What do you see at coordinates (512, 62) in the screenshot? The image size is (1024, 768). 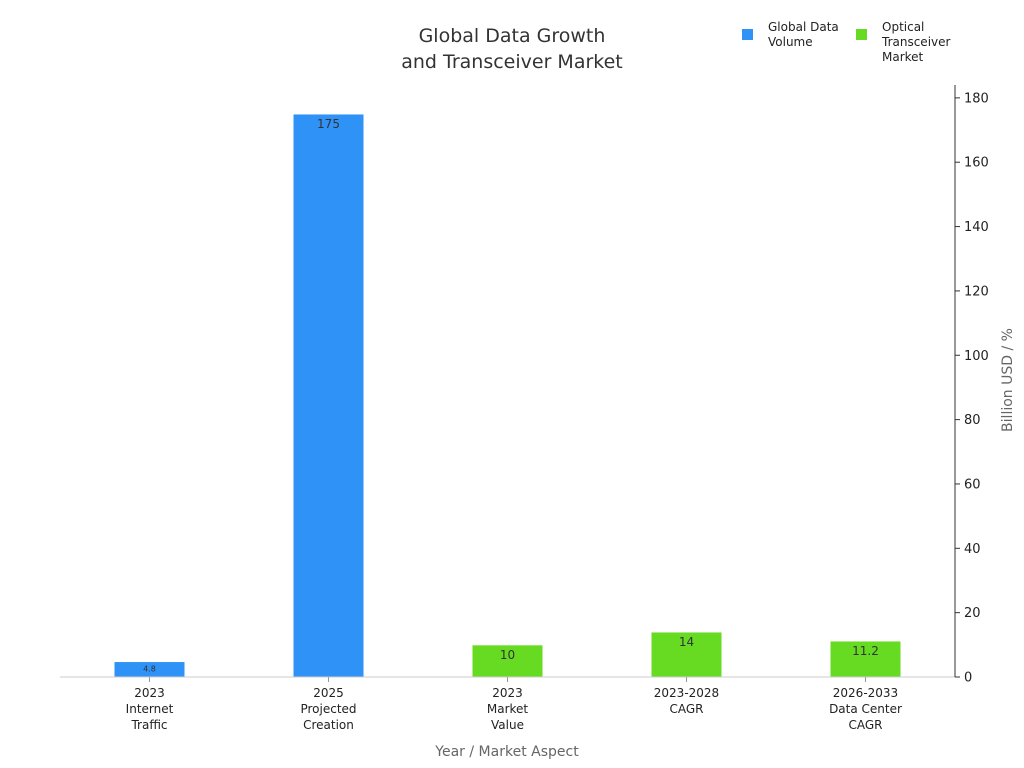 I see `chart-title-line-2: and Transceiver Market` at bounding box center [512, 62].